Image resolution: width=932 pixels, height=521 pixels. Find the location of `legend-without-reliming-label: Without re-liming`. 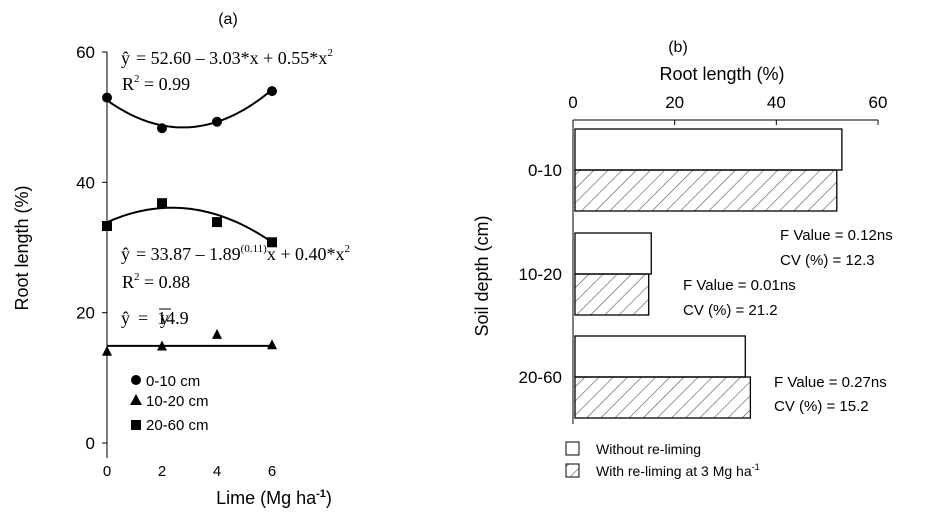

legend-without-reliming-label: Without re-liming is located at coordinates (648, 449).